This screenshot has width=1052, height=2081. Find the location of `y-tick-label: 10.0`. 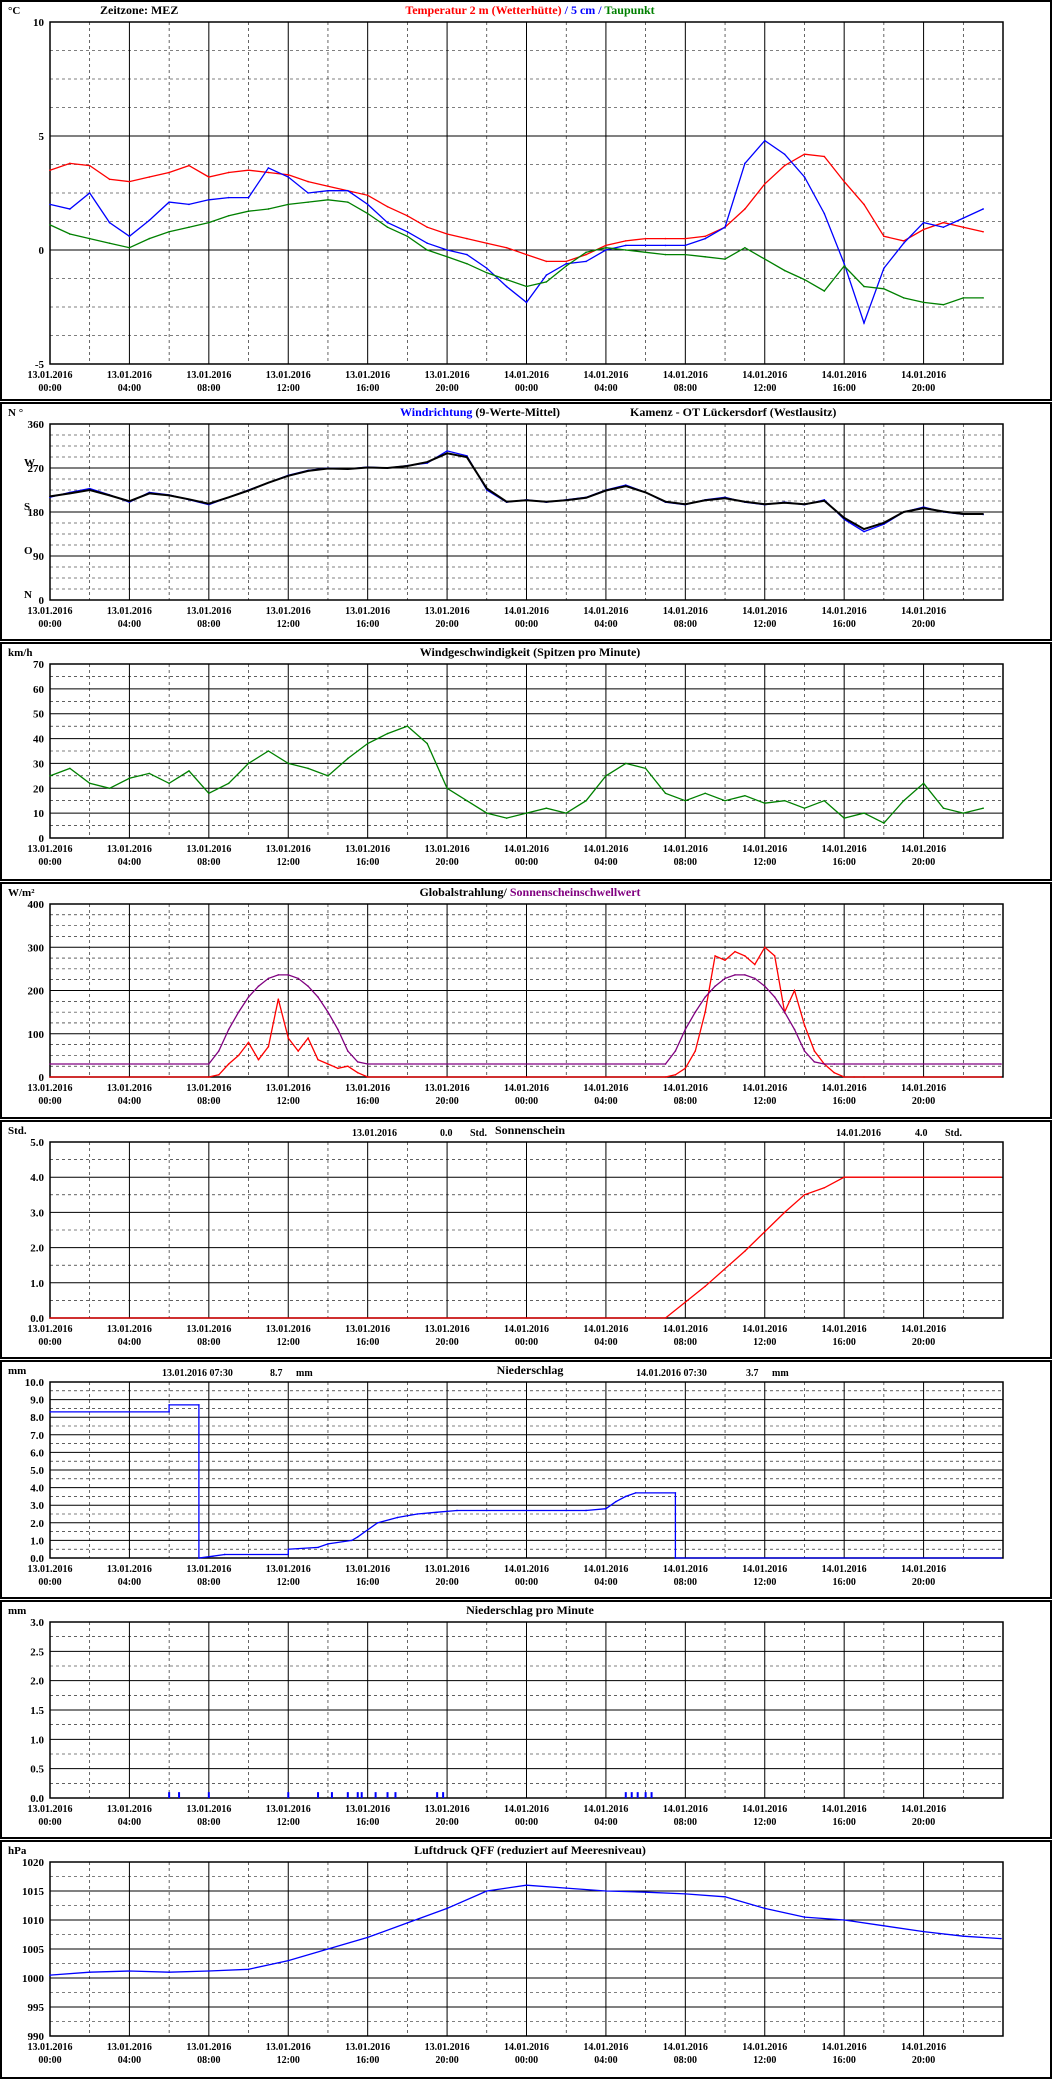

y-tick-label: 10.0 is located at coordinates (35, 1383).